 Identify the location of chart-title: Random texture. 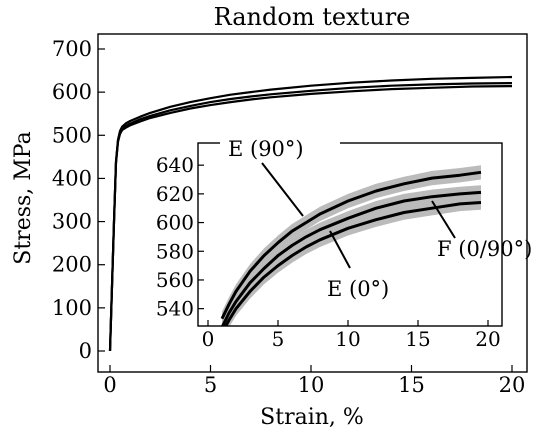
(312, 17).